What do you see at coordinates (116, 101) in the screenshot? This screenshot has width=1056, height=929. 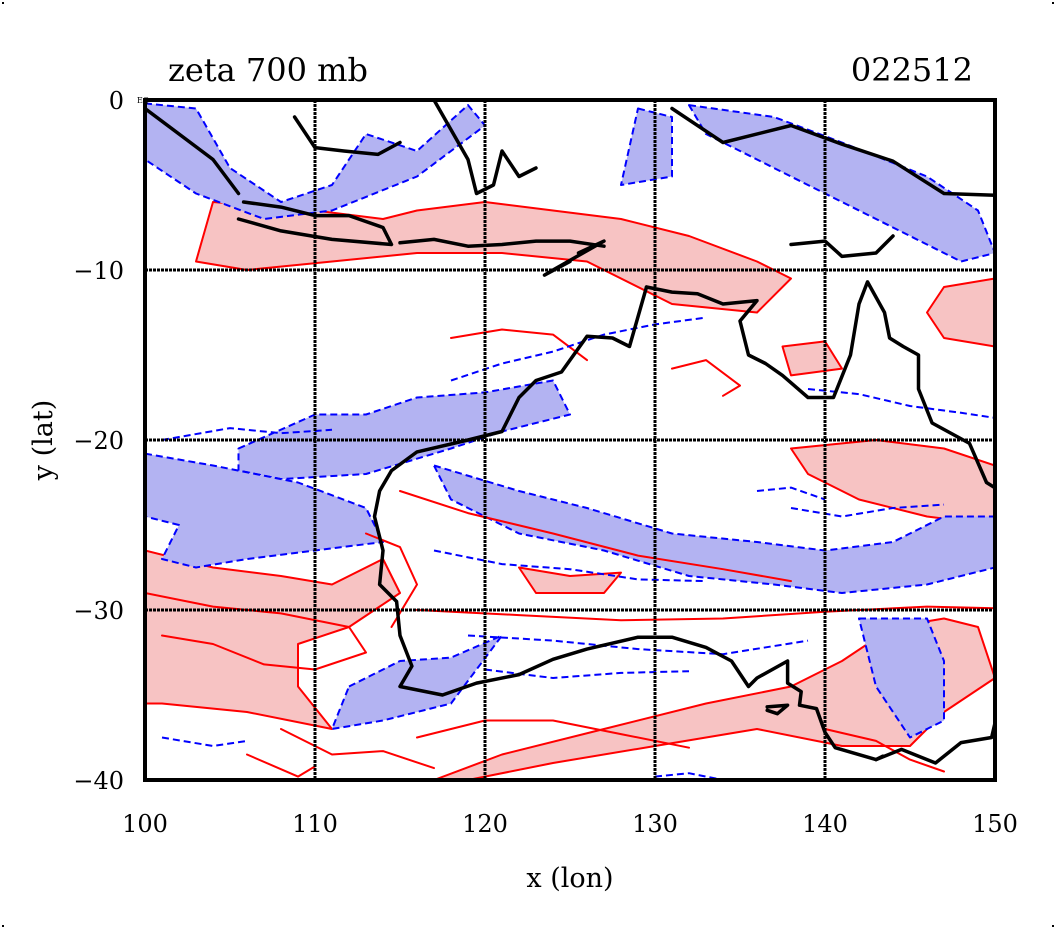 I see `y-tick-label: 0` at bounding box center [116, 101].